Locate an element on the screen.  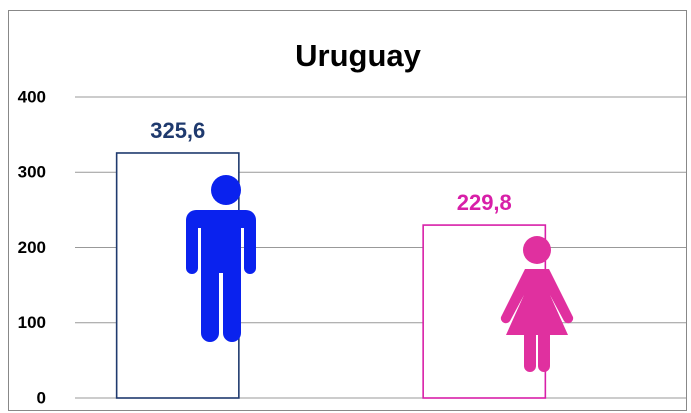
data-label: 325,6 is located at coordinates (177, 130).